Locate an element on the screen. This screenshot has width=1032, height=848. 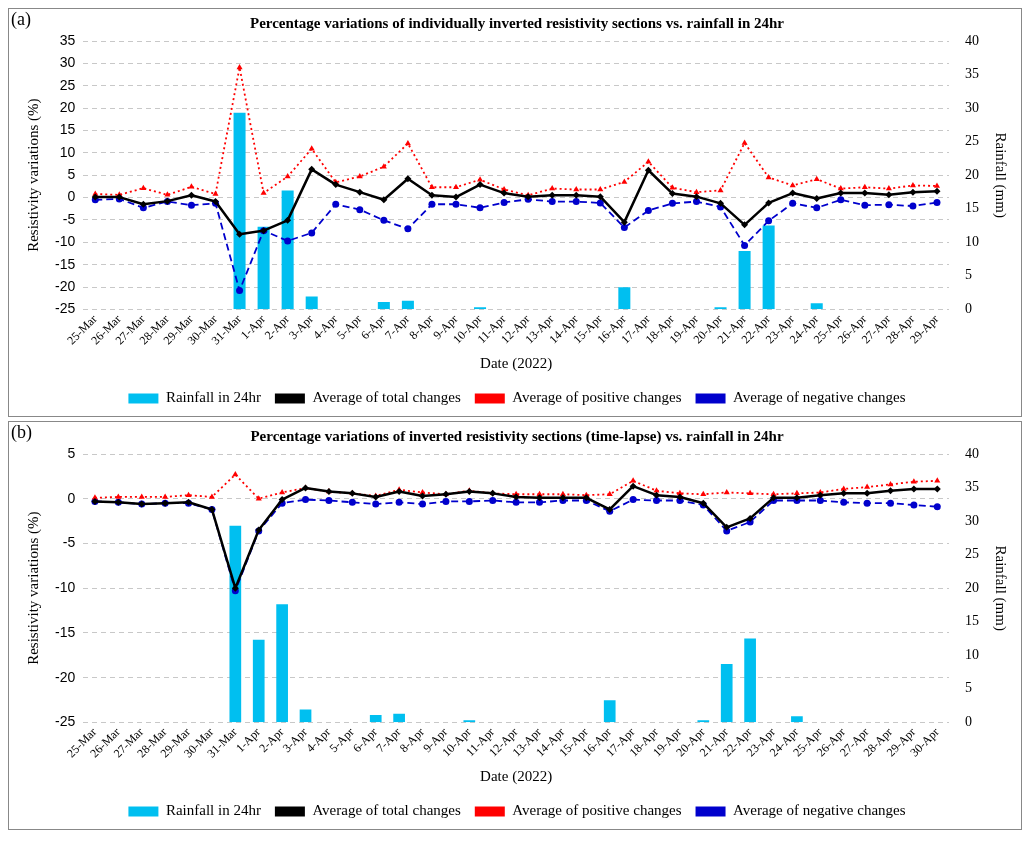
chart-title: Percentage variations of individually inverted resistivity sections vs. rainfall in 24hr is located at coordinates (517, 22).